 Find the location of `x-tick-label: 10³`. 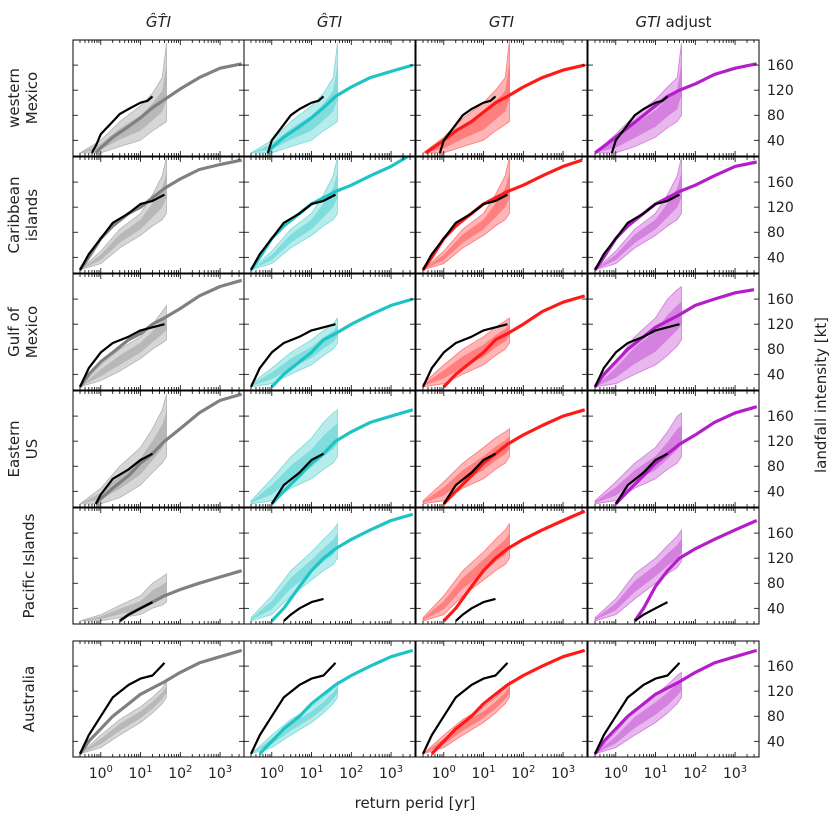

x-tick-label: 10³ is located at coordinates (220, 773).